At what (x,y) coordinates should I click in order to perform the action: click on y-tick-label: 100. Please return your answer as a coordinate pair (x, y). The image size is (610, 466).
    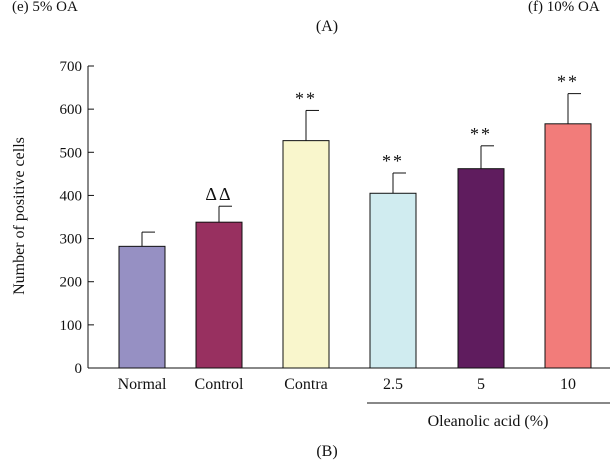
    Looking at the image, I should click on (71, 326).